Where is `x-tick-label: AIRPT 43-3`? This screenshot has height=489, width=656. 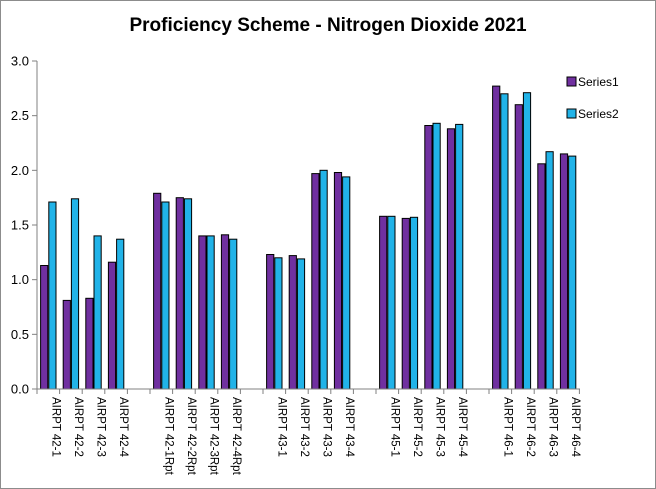 x-tick-label: AIRPT 43-3 is located at coordinates (327, 427).